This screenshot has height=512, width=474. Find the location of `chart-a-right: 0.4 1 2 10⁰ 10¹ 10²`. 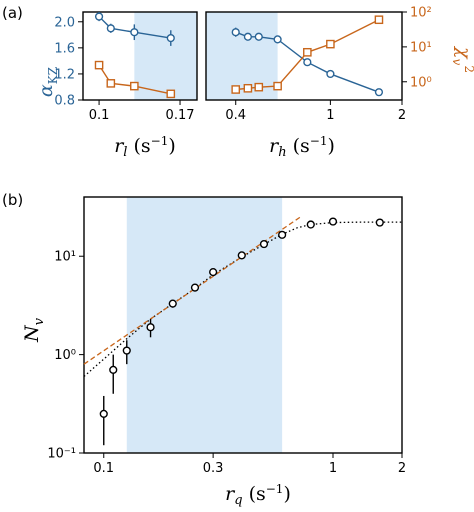

chart-a-right: 0.4 1 2 10⁰ 10¹ 10² is located at coordinates (318, 64).